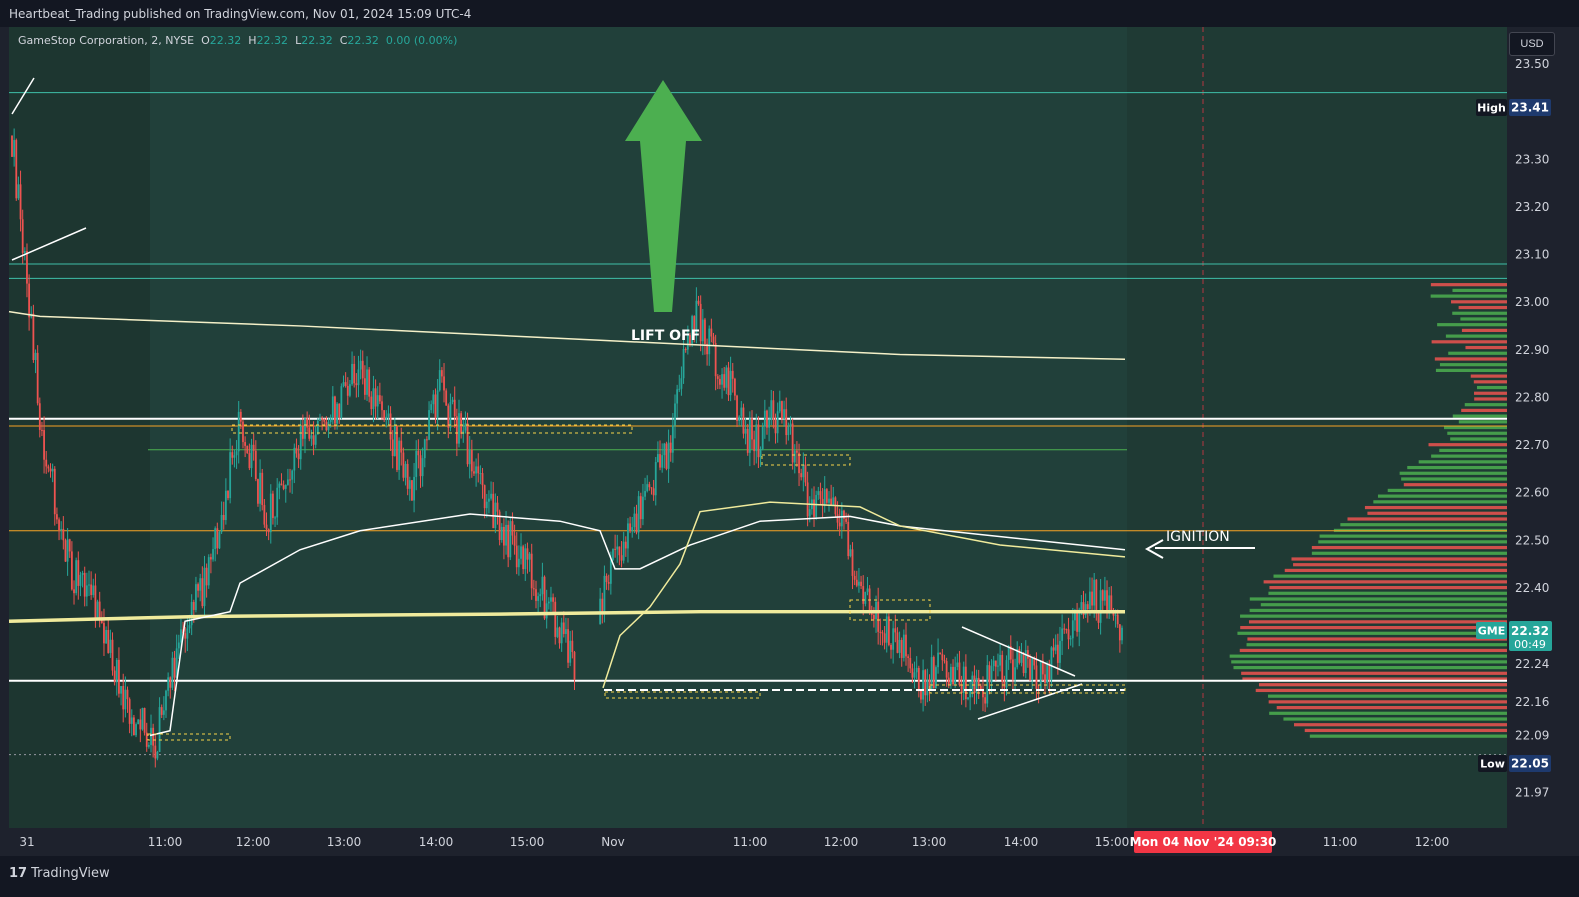 The height and width of the screenshot is (897, 1579). I want to click on tv-logo-icon: 17, so click(18, 873).